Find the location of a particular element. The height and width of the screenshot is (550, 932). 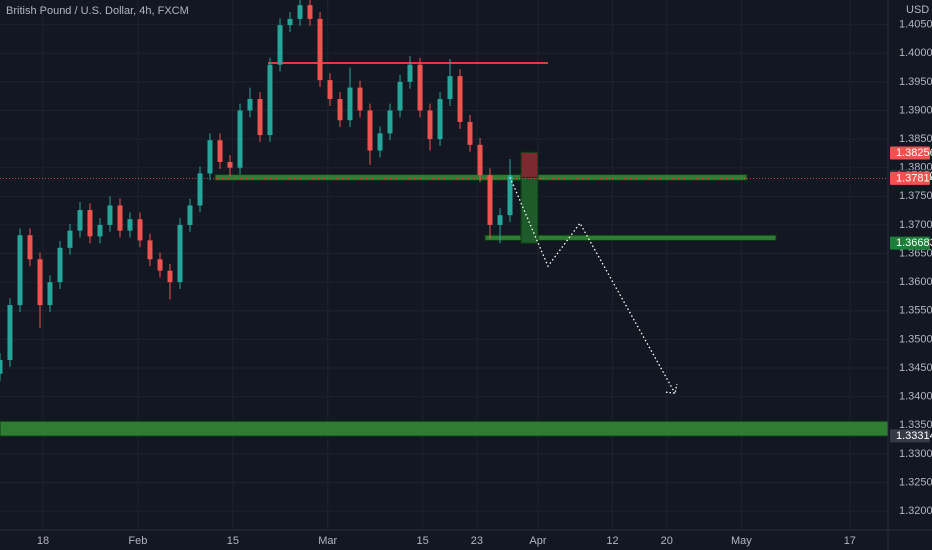

y-tick-label: 1.33000 is located at coordinates (915, 454).